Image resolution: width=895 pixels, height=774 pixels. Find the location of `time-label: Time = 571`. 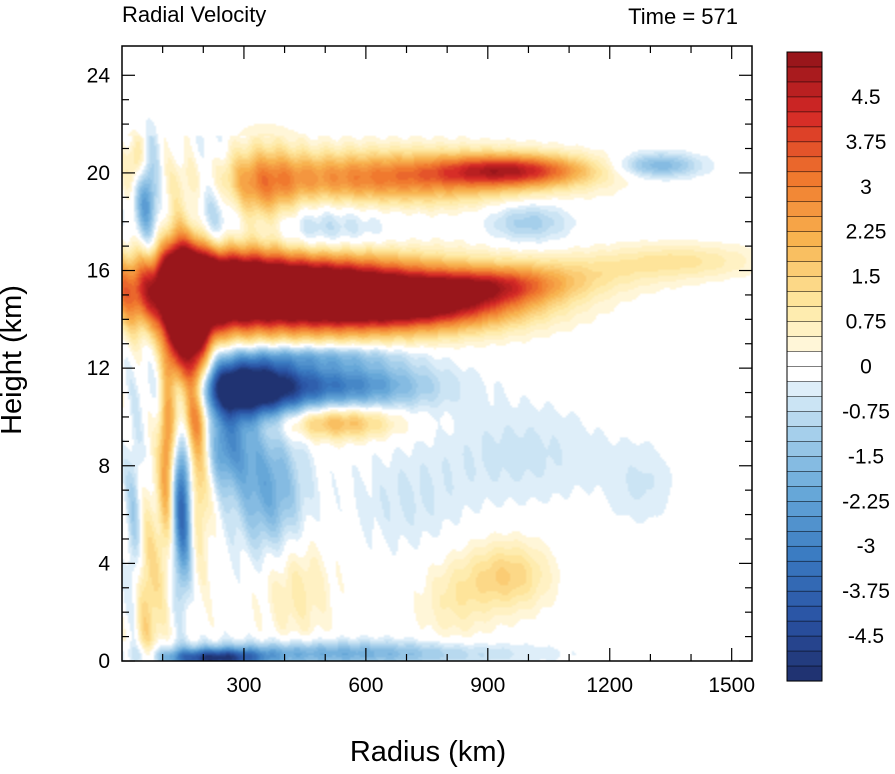

time-label: Time = 571 is located at coordinates (683, 16).